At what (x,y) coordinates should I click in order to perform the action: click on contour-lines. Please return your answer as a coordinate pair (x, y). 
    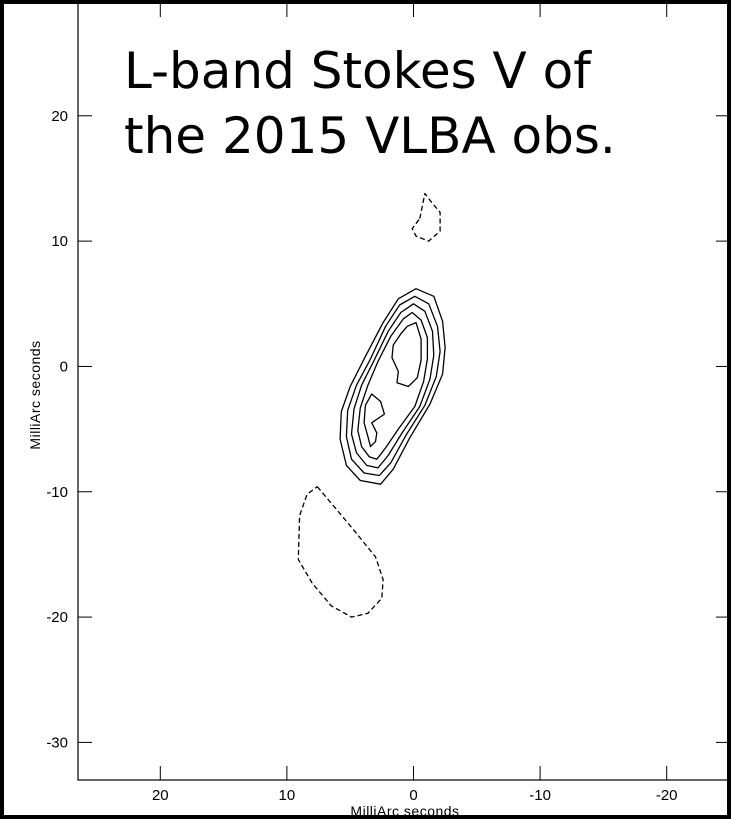
    Looking at the image, I should click on (371, 405).